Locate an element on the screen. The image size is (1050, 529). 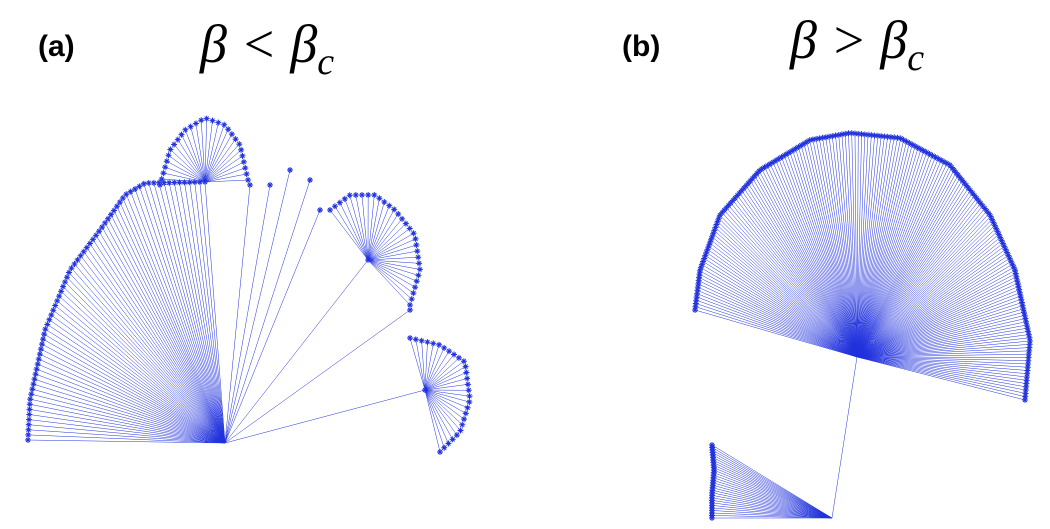
condition-subscript: c is located at coordinates (325, 62).